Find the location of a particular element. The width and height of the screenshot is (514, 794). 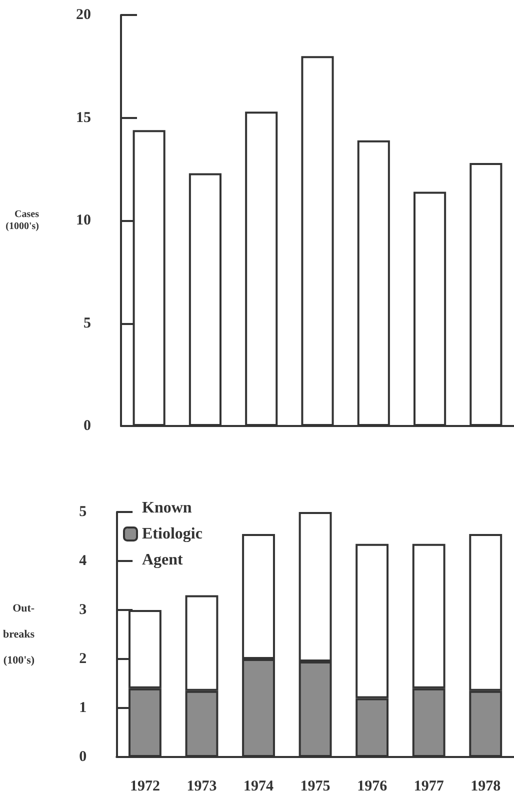

y-tick-label: 10 is located at coordinates (83, 220).